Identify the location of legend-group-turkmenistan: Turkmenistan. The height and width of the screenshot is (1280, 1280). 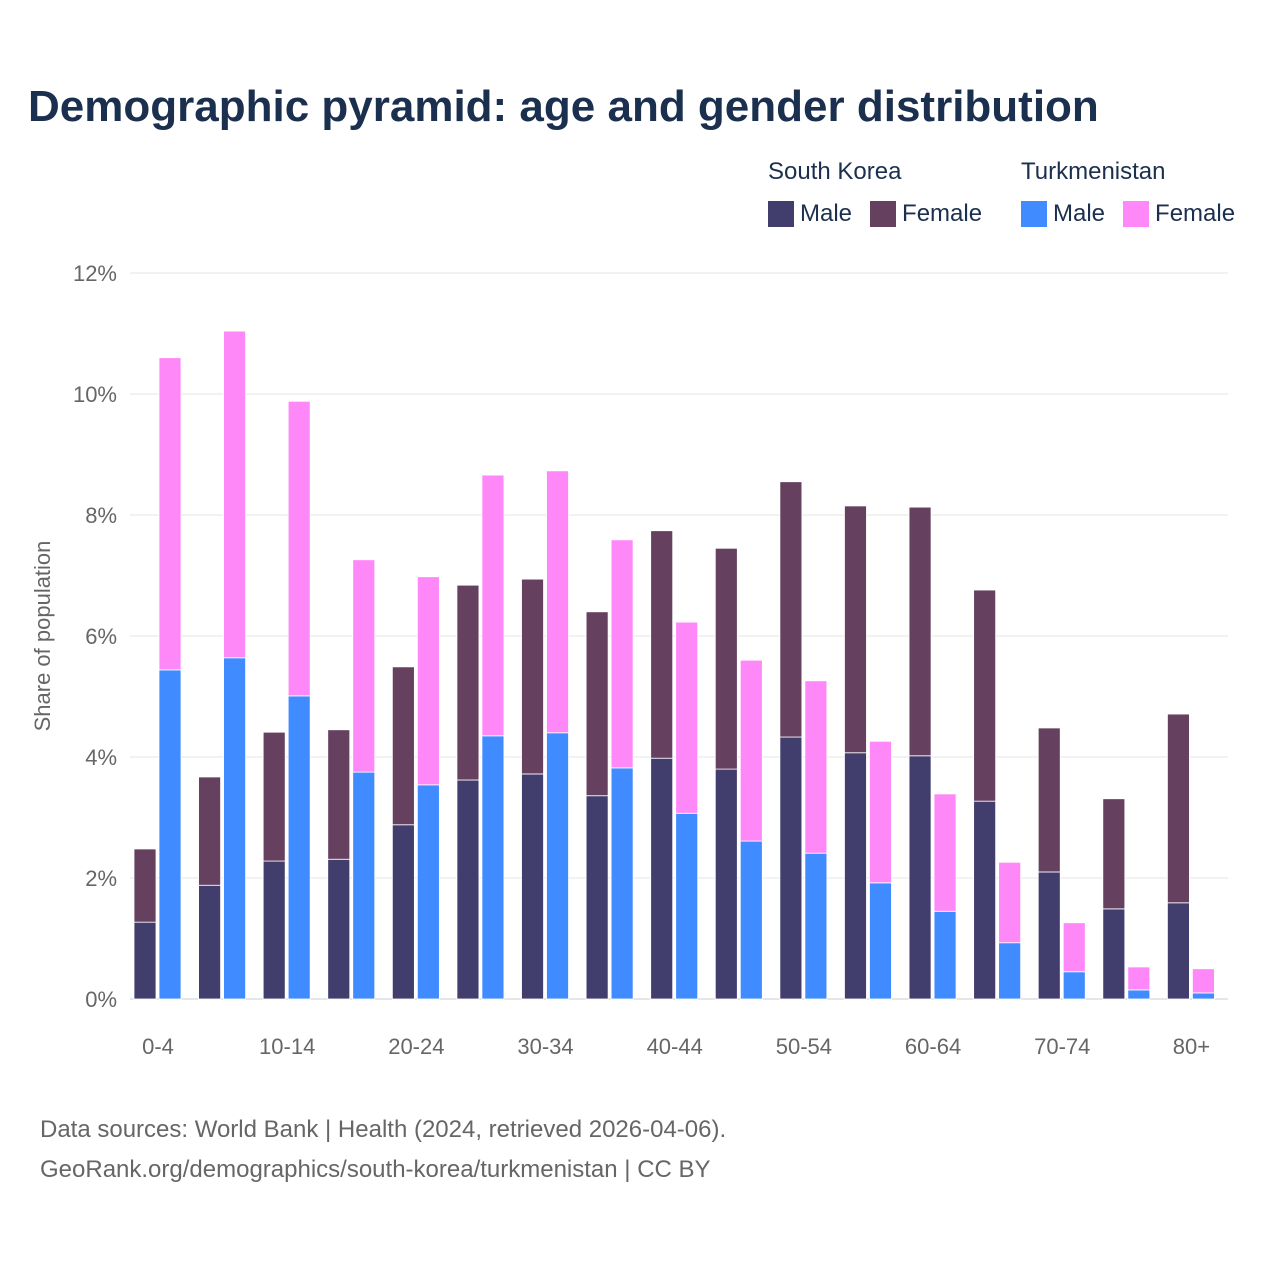
(1093, 171).